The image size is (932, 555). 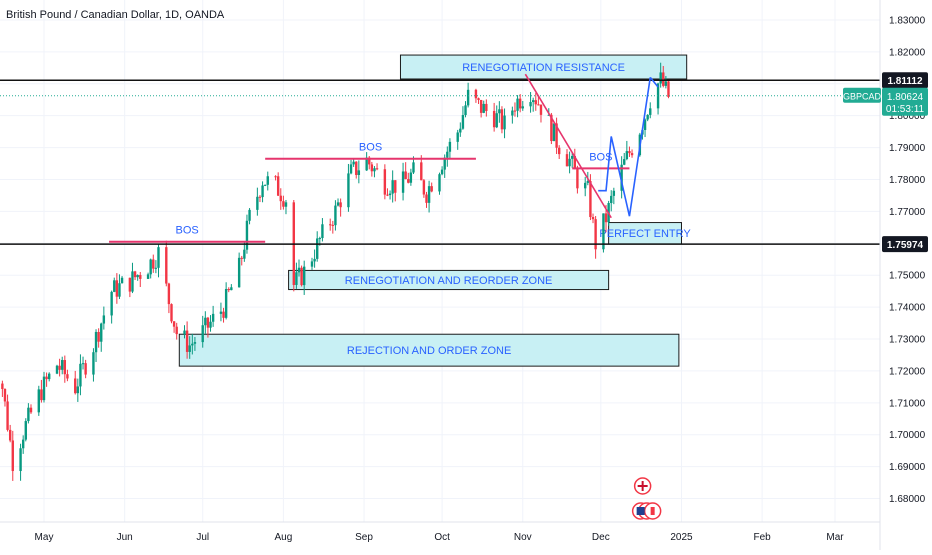 I want to click on y-tick-label: 1.79000, so click(x=907, y=148).